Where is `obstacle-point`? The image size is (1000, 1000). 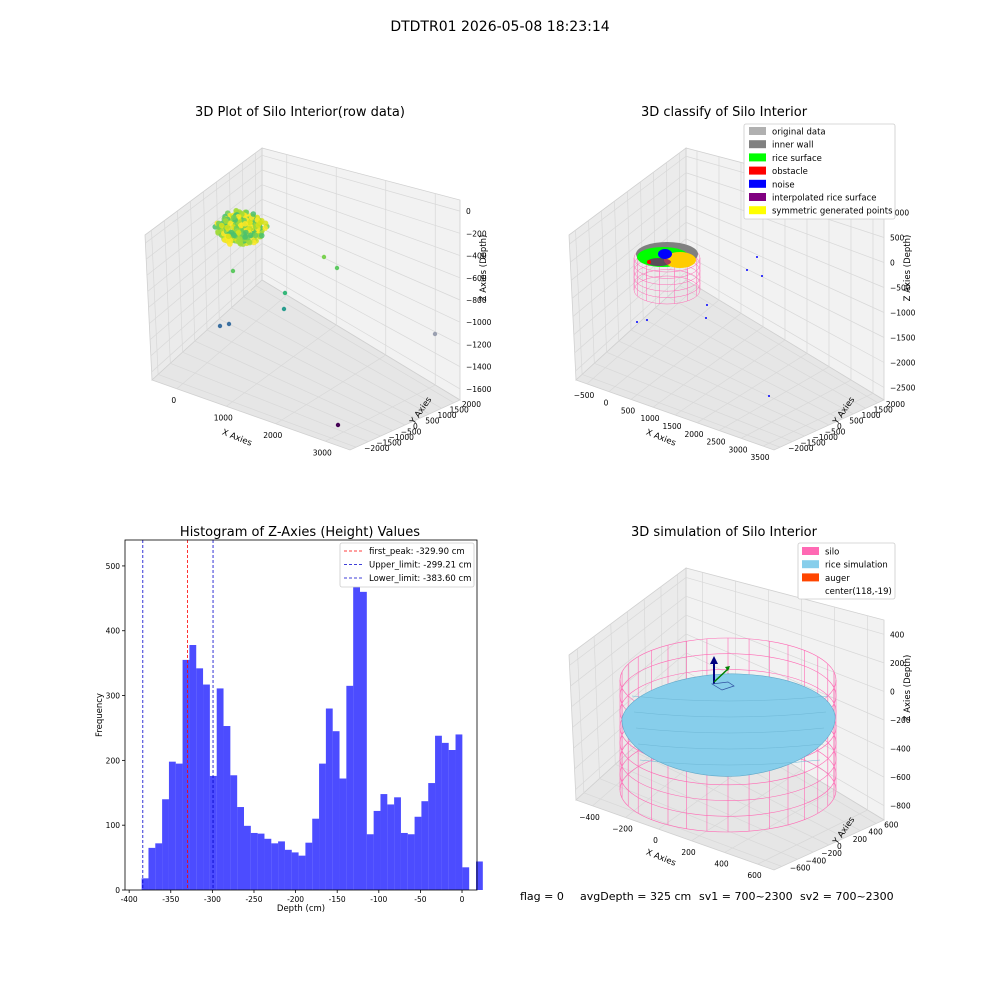
obstacle-point is located at coordinates (649, 262).